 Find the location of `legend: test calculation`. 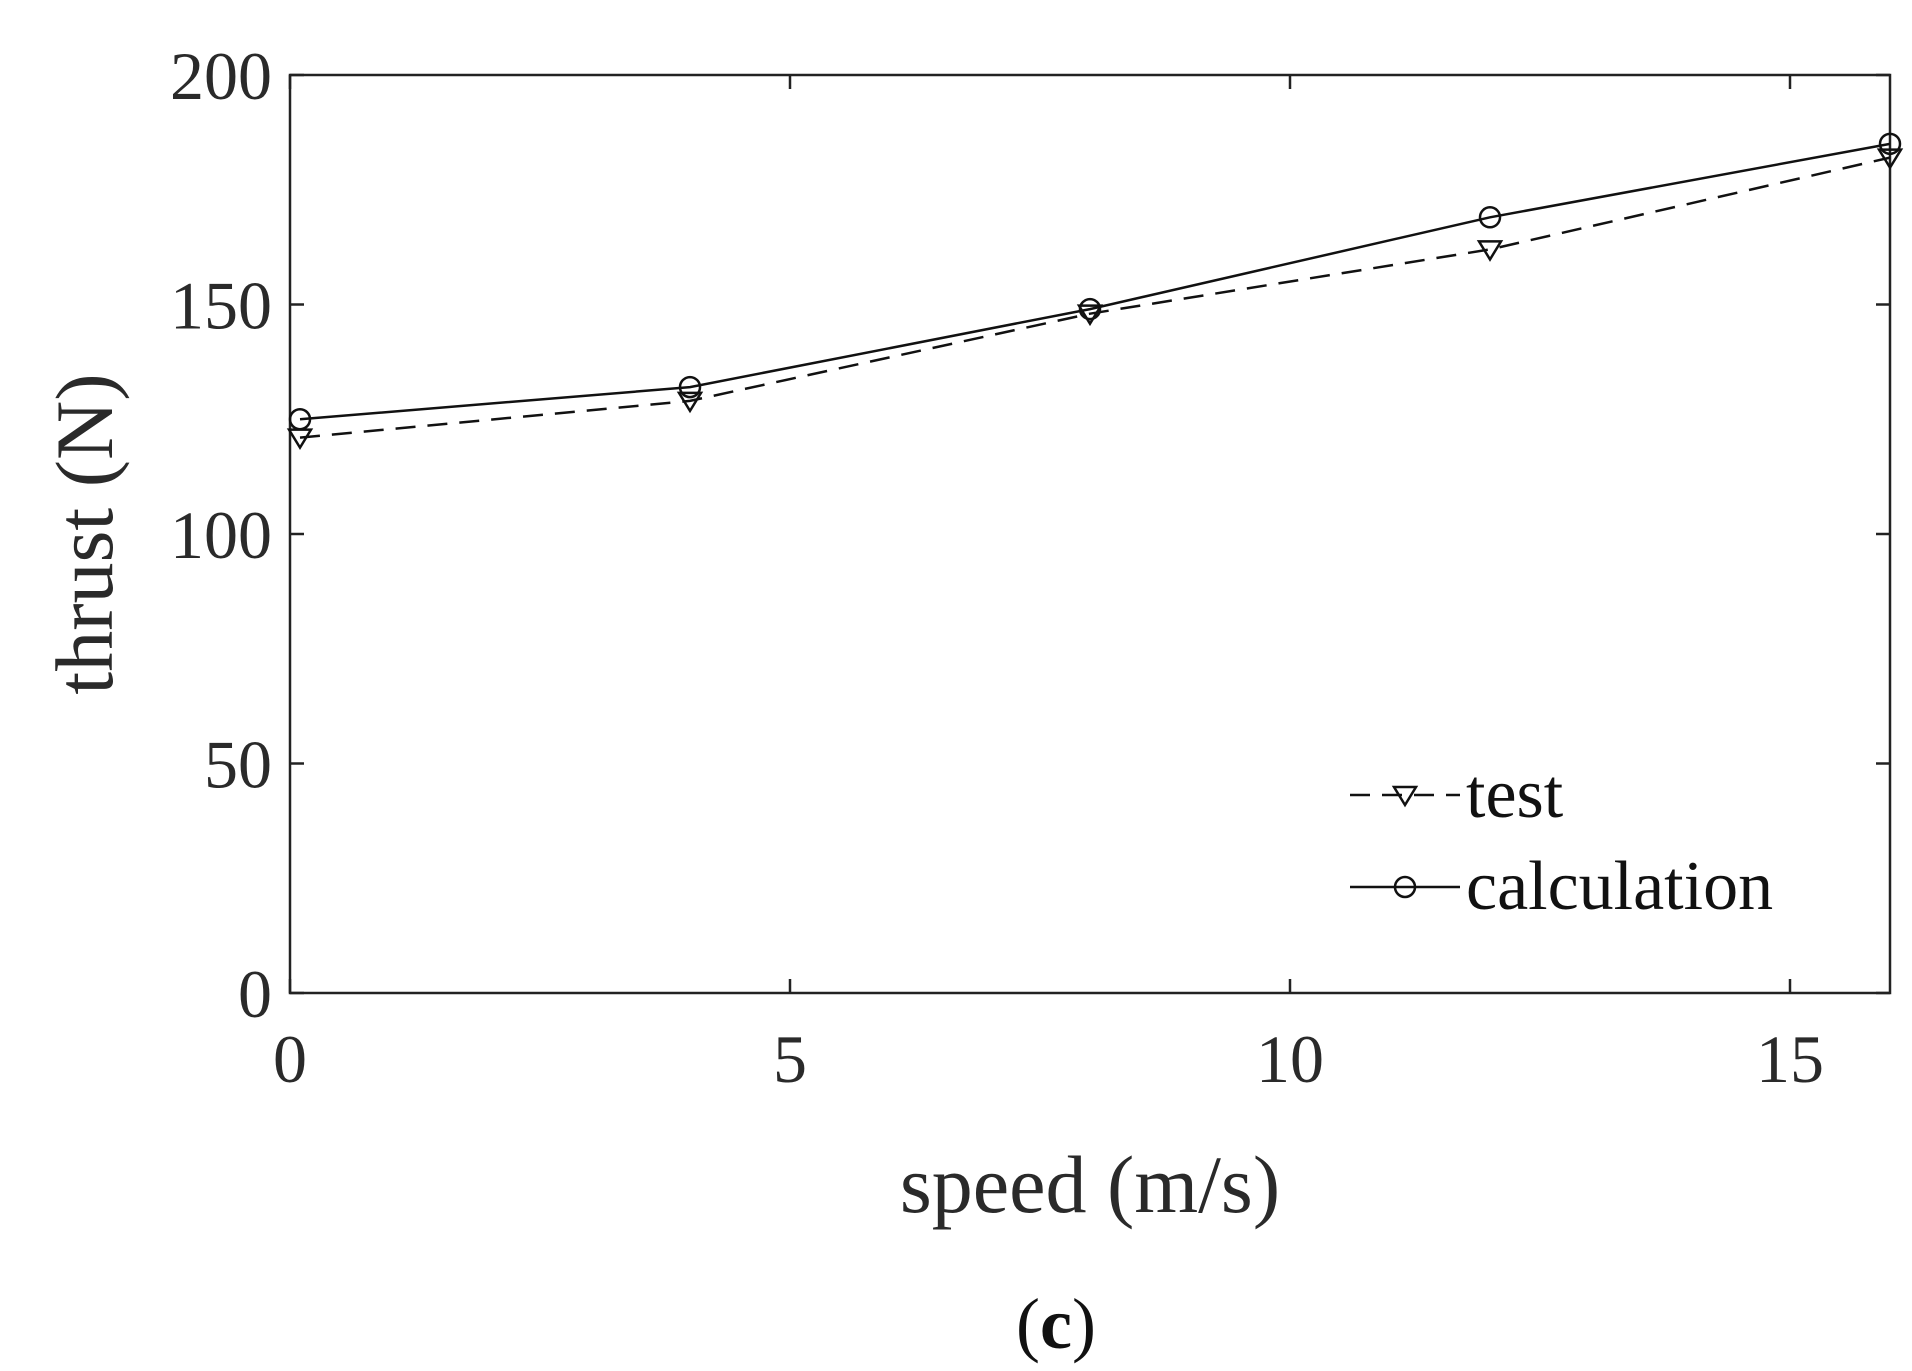

legend: test calculation is located at coordinates (1561, 840).